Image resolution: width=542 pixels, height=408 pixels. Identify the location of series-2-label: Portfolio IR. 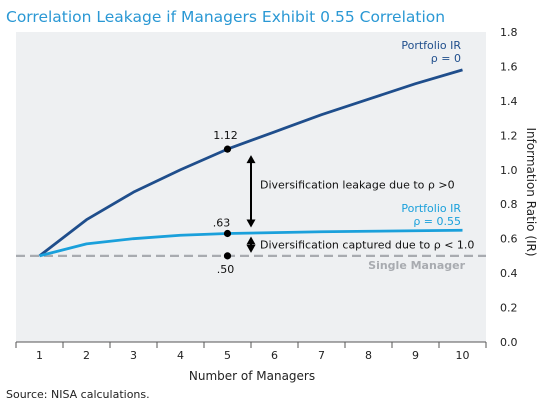
(431, 208).